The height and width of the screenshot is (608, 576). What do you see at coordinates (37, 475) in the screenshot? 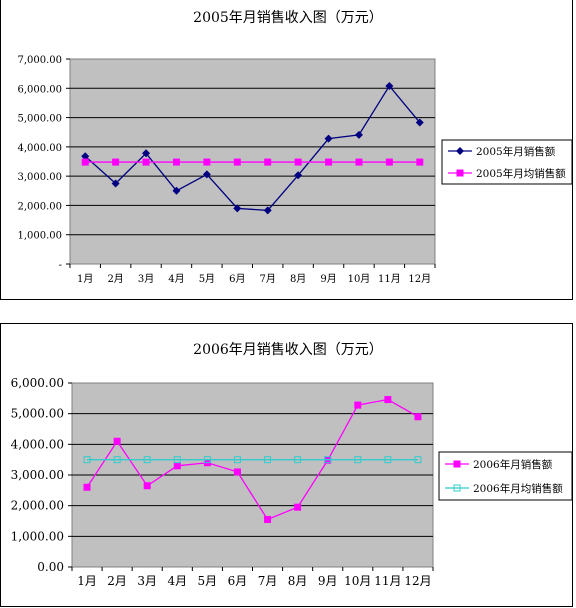
I see `chart2-ytick-label: 3,000.00` at bounding box center [37, 475].